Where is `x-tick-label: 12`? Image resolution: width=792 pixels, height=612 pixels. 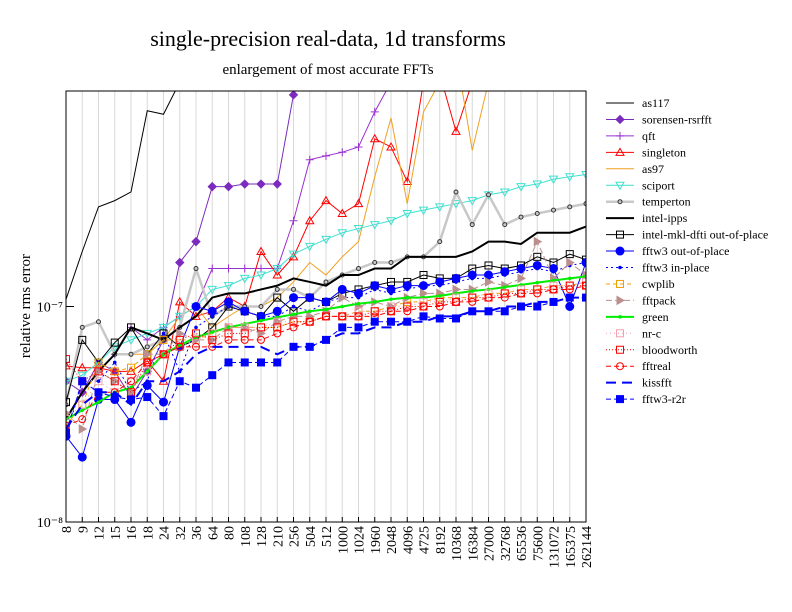 x-tick-label: 12 is located at coordinates (100, 533).